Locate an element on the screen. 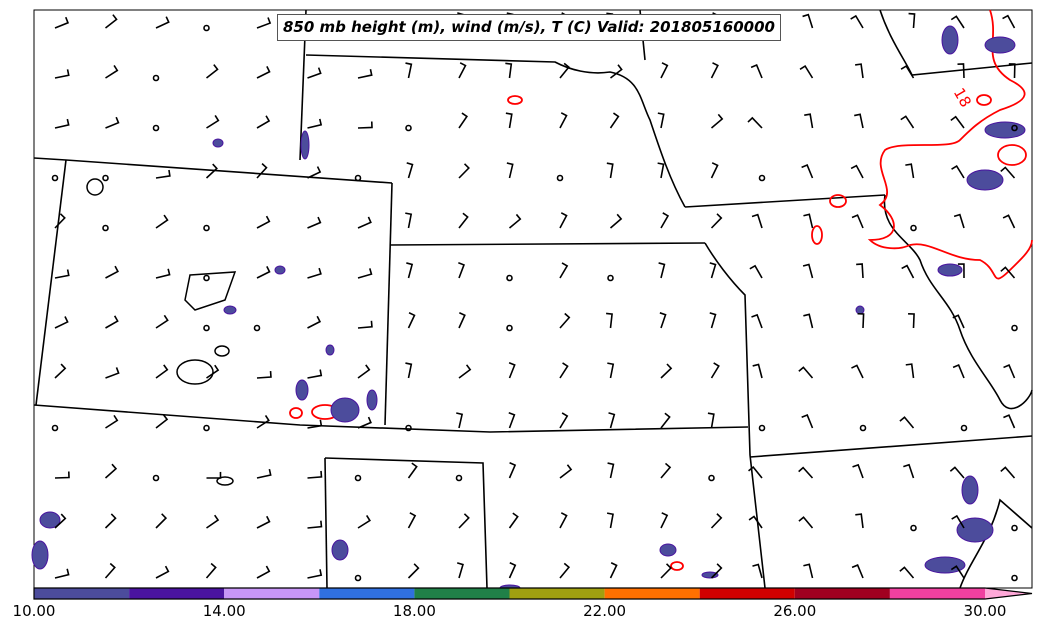 The width and height of the screenshot is (1041, 633). height-contours is located at coordinates (161, 332).